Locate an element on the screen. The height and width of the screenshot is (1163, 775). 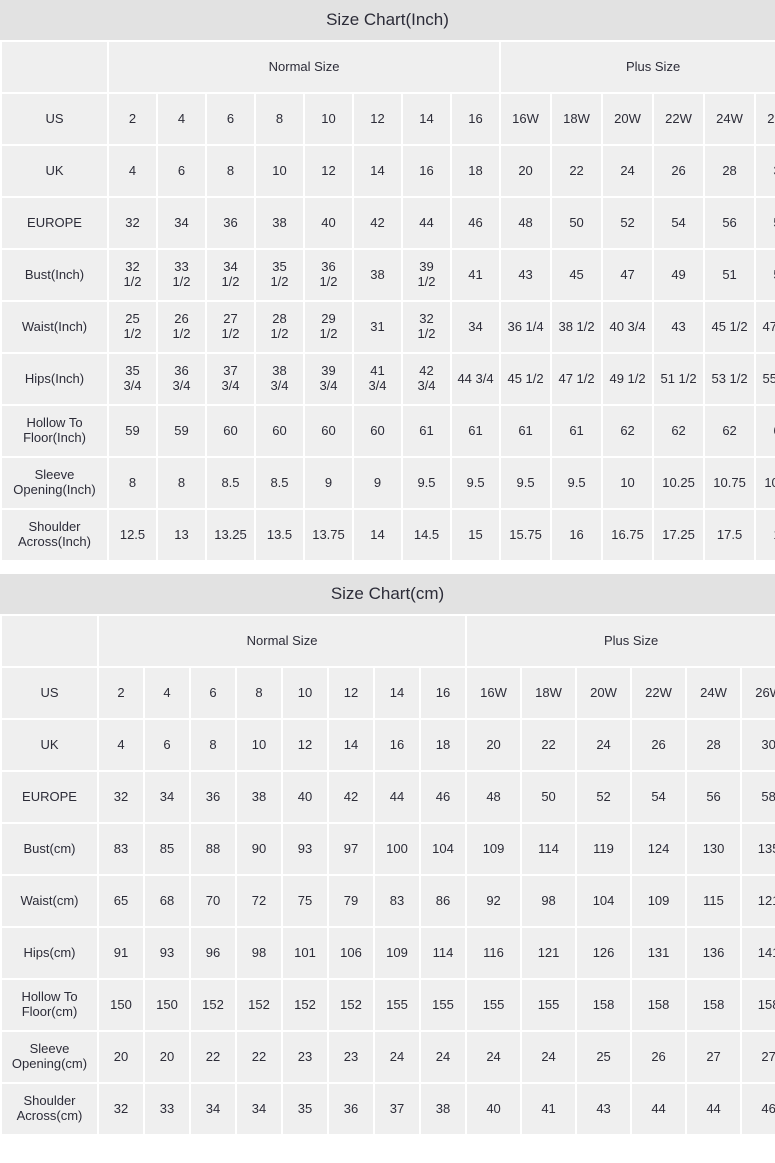
measurement-cell: 39 1/2 is located at coordinates (426, 275).